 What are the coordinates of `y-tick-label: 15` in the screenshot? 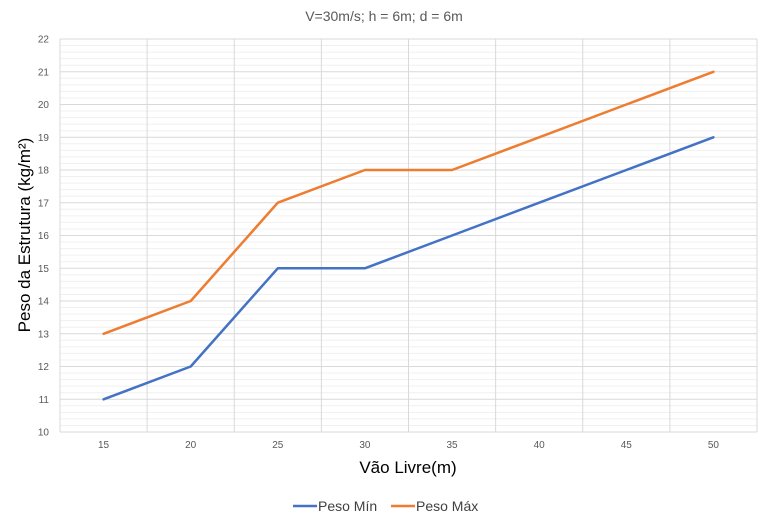 It's located at (44, 269).